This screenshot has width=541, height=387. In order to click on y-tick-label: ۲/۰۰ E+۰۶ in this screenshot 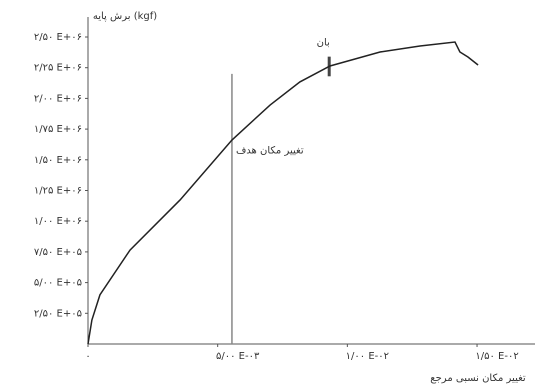, I will do `click(58, 98)`.